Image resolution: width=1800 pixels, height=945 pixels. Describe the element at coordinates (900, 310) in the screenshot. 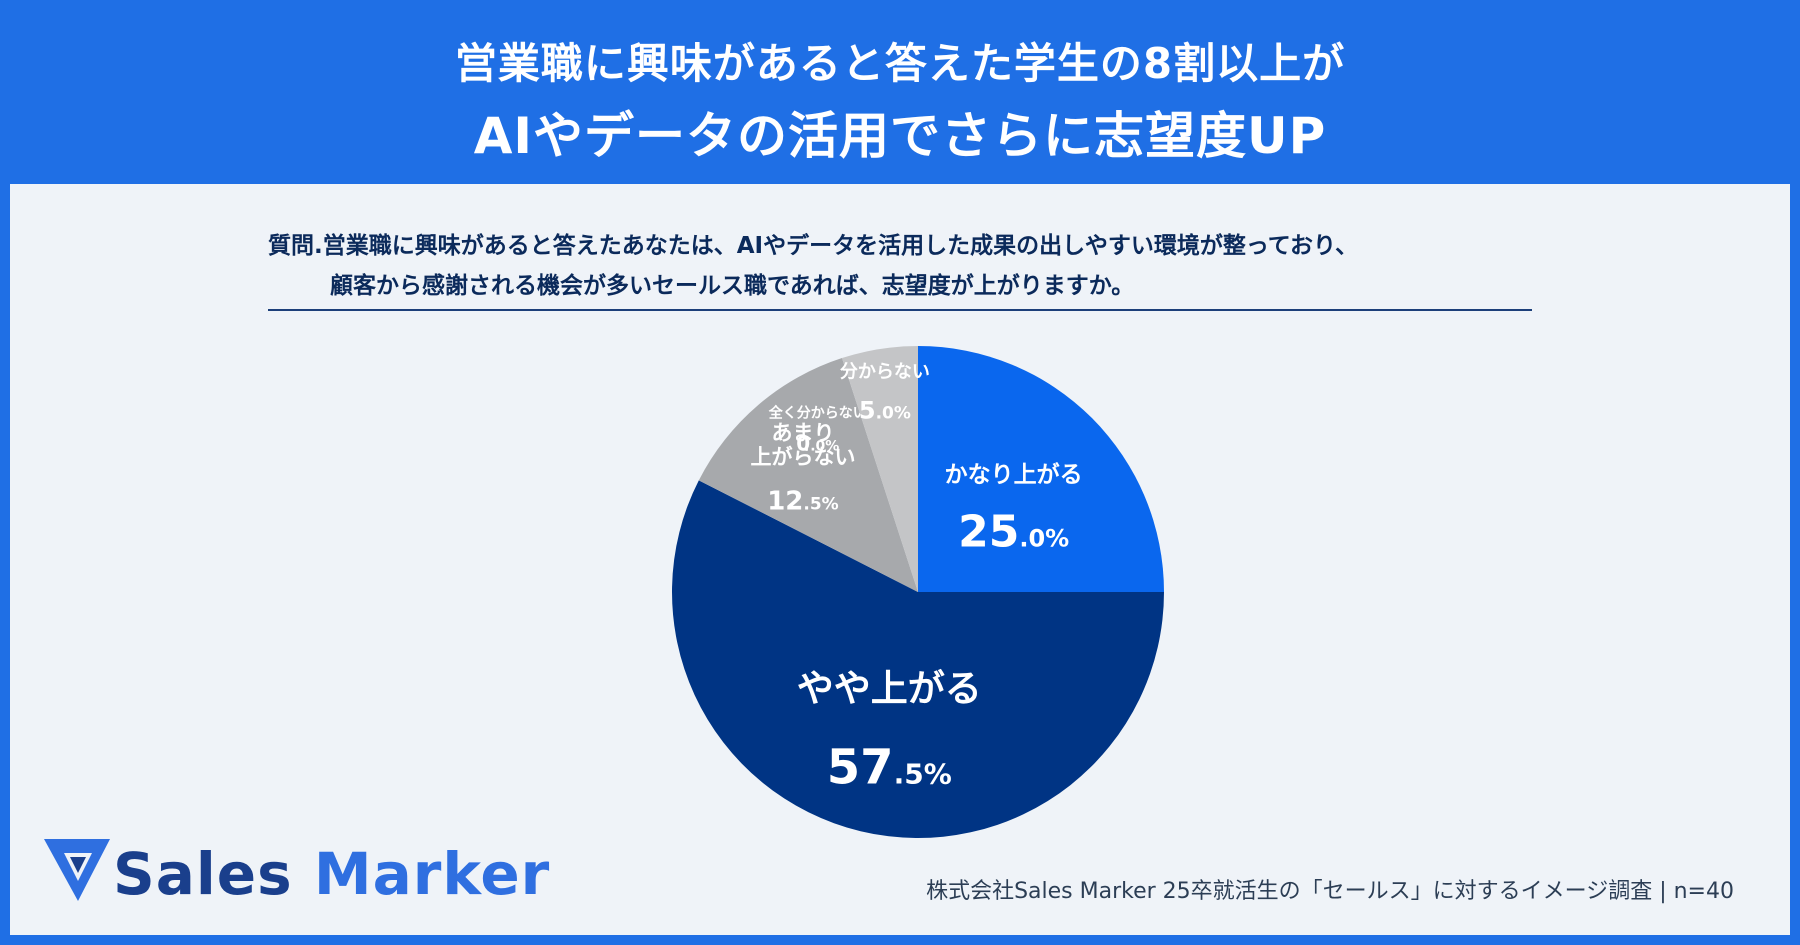

I see `question-divider` at that location.